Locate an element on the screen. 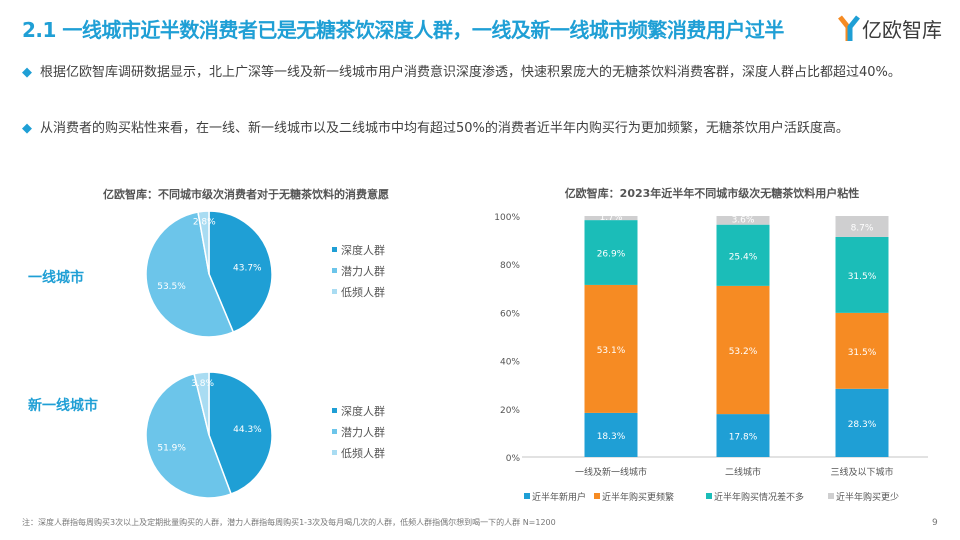 This screenshot has width=960, height=540. page-number: 9 is located at coordinates (935, 523).